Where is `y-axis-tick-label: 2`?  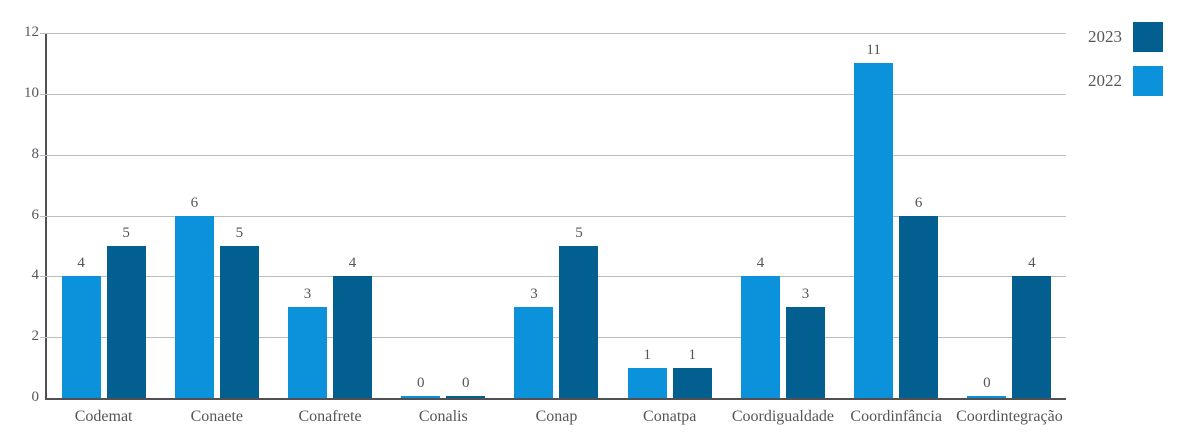
y-axis-tick-label: 2 is located at coordinates (35, 336).